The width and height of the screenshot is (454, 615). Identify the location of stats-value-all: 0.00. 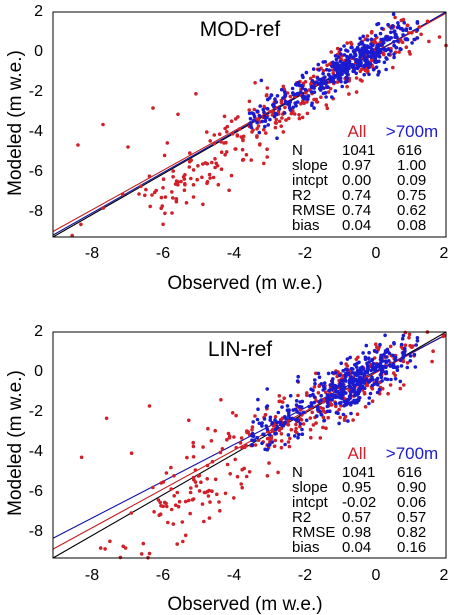
(356, 180).